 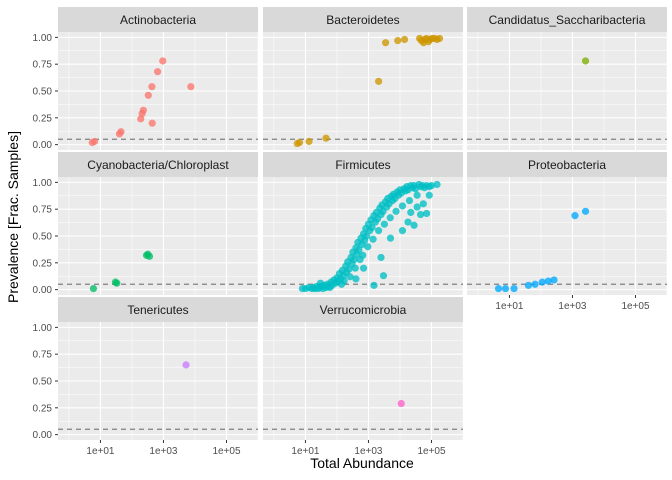 I want to click on y-tick-label: 1.00, so click(x=43, y=328).